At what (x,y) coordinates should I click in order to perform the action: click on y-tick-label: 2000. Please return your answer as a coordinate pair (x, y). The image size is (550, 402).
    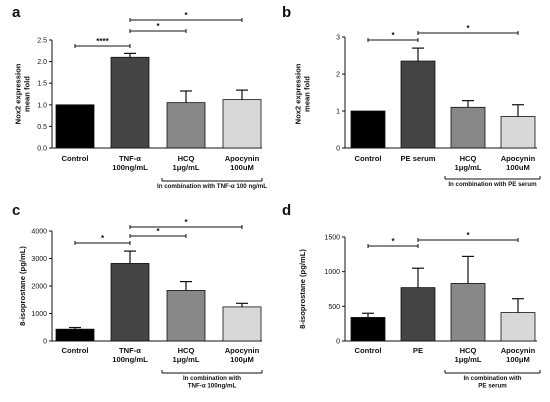
    Looking at the image, I should click on (39, 287).